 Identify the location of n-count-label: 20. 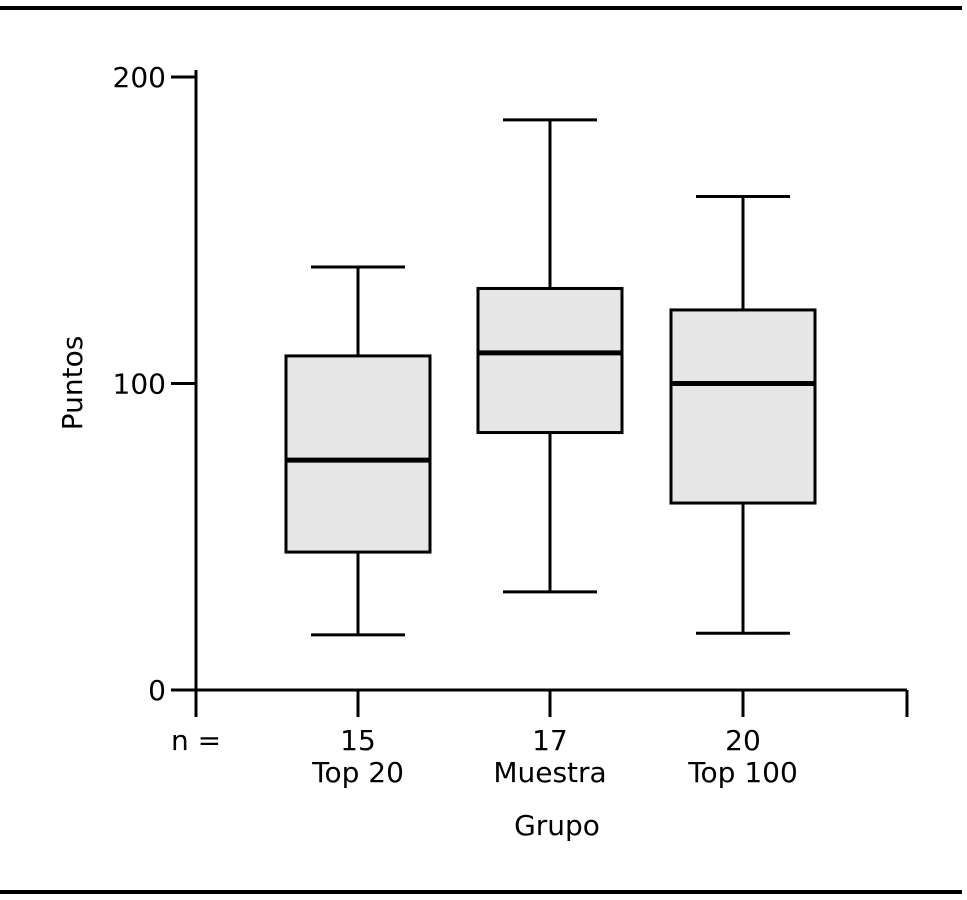
(743, 740).